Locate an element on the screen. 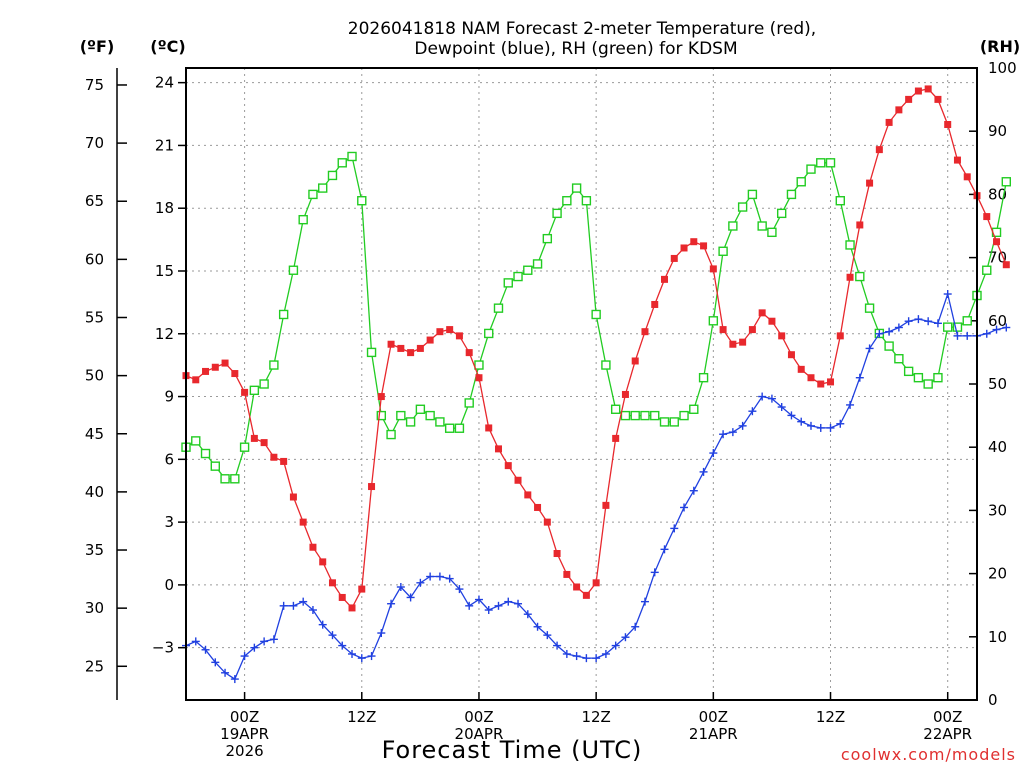 This screenshot has width=1024, height=768. fahrenheit-tick-label: 50 is located at coordinates (94, 376).